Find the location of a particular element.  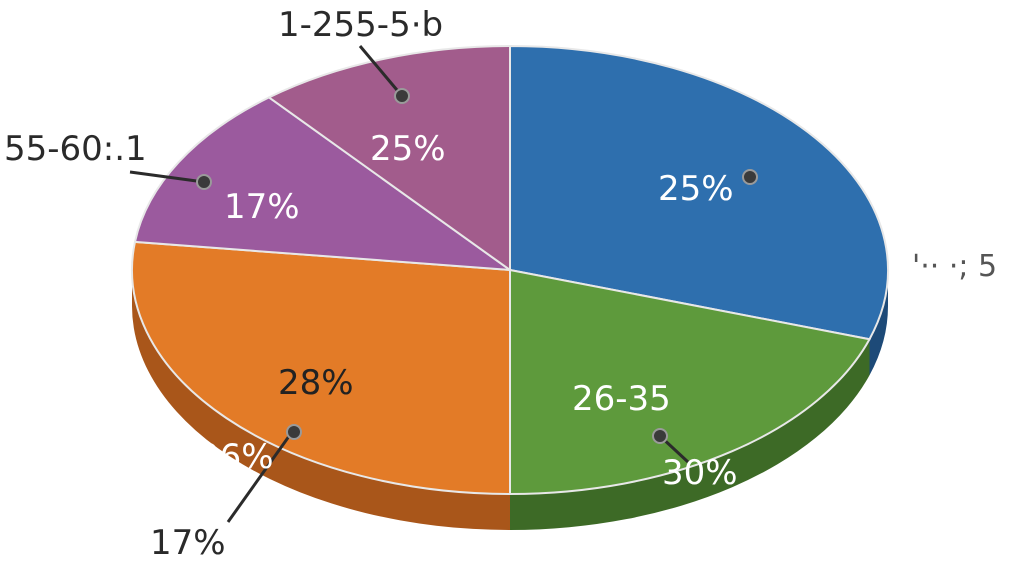

anchor-dot-orange is located at coordinates (294, 432).